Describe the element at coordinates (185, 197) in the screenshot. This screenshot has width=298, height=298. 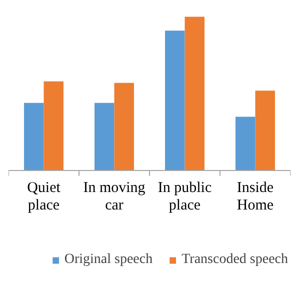
I see `x-tick-label: In public place` at that location.